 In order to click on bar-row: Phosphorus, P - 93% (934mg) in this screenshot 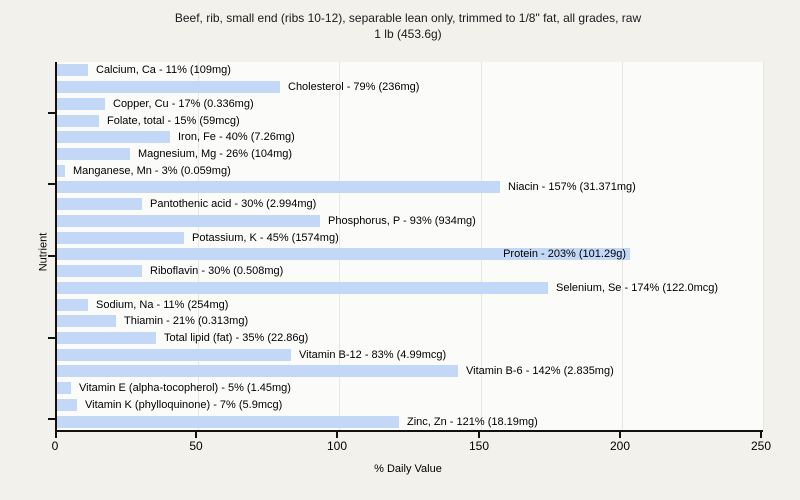, I will do `click(410, 221)`.